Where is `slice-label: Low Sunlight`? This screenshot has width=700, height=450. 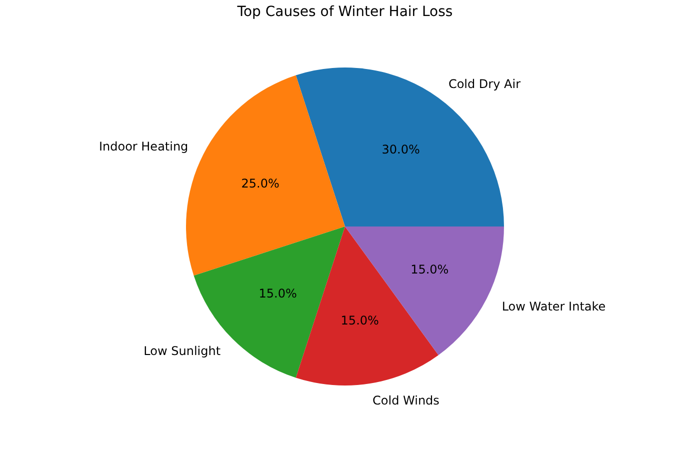
slice-label: Low Sunlight is located at coordinates (182, 351).